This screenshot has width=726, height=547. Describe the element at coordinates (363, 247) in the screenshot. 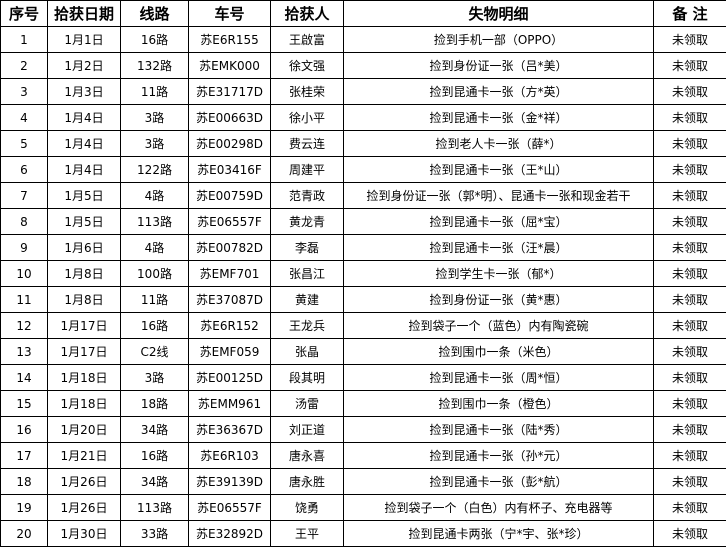

I see `table-row: 9 1月6日 4路 苏E00782D 李磊 捡到昆通卡一张（汪*晨） 未领取` at that location.